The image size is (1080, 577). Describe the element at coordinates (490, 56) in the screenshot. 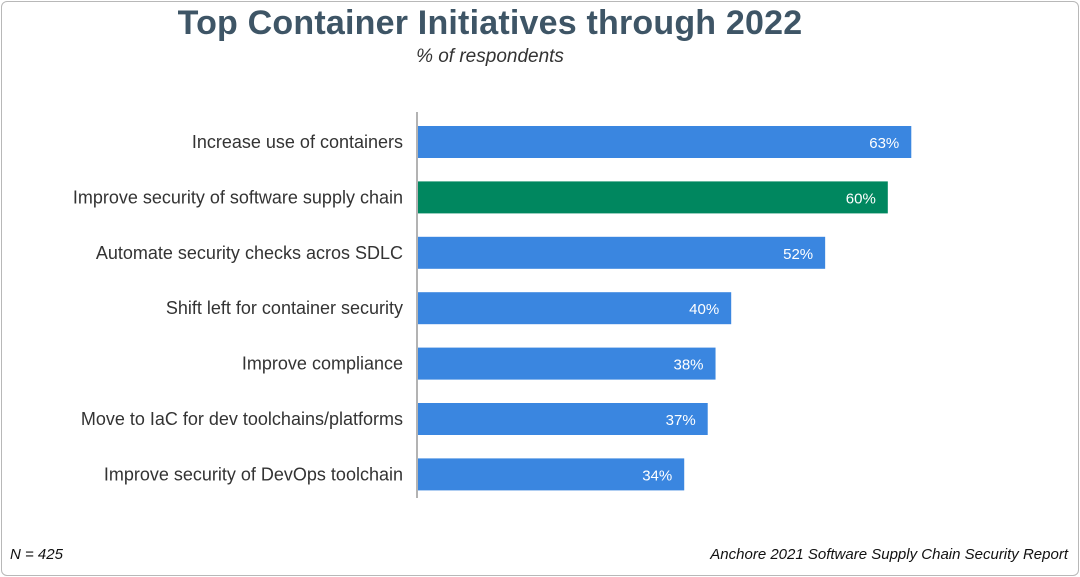

I see `chart-subtitle: % of respondents` at that location.